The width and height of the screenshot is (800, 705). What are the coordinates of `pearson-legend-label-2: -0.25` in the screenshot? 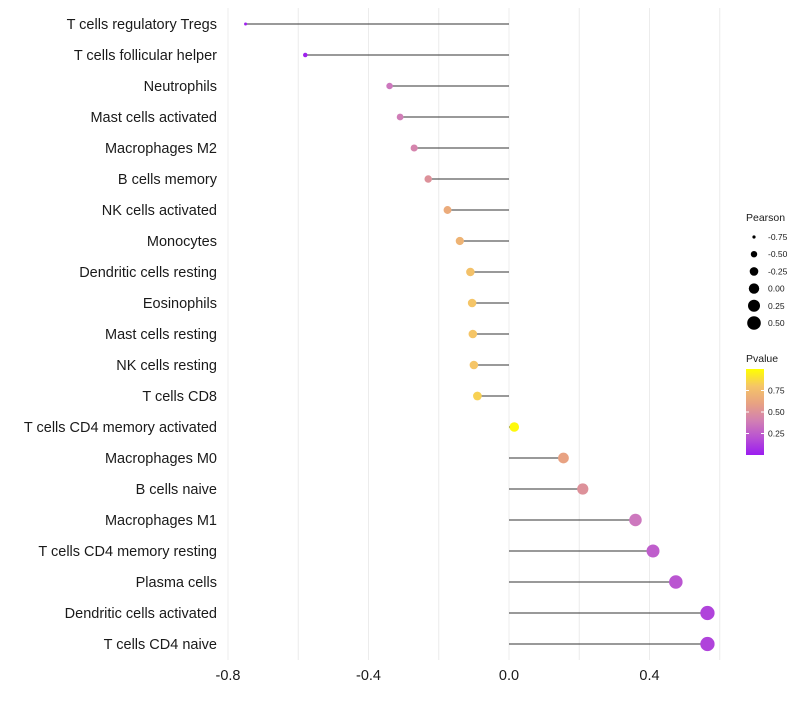 It's located at (778, 271).